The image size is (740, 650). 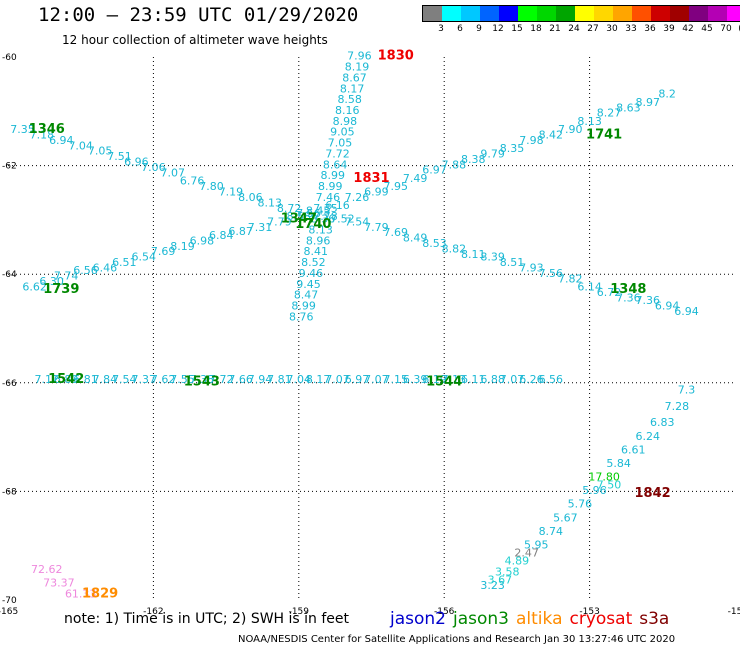 I want to click on wave-height-value: 8.17, so click(x=352, y=88).